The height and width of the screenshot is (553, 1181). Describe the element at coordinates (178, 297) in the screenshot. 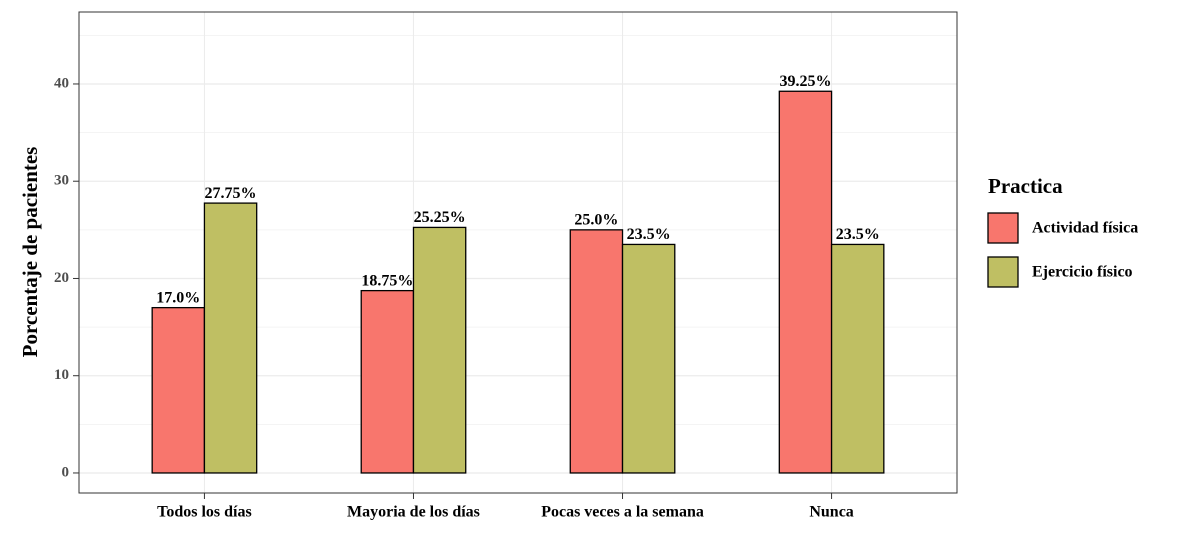

I see `value-label: 17.0%` at that location.